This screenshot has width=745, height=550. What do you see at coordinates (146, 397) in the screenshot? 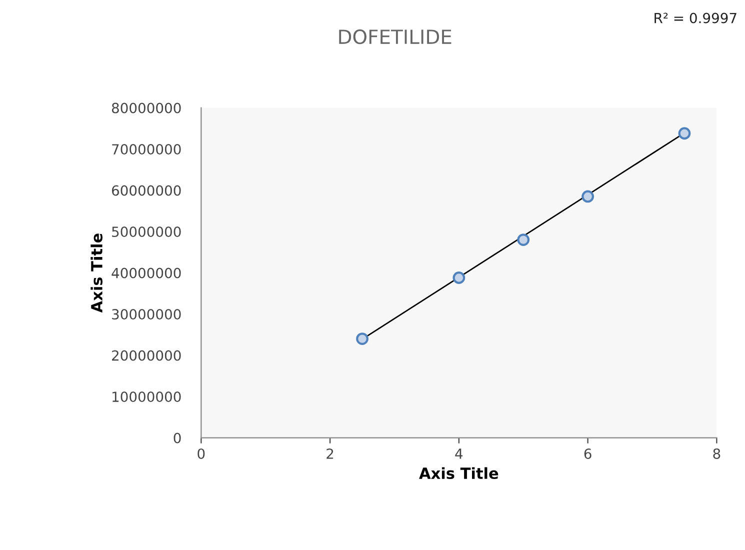
I see `y-tick-label: 10000000` at bounding box center [146, 397].